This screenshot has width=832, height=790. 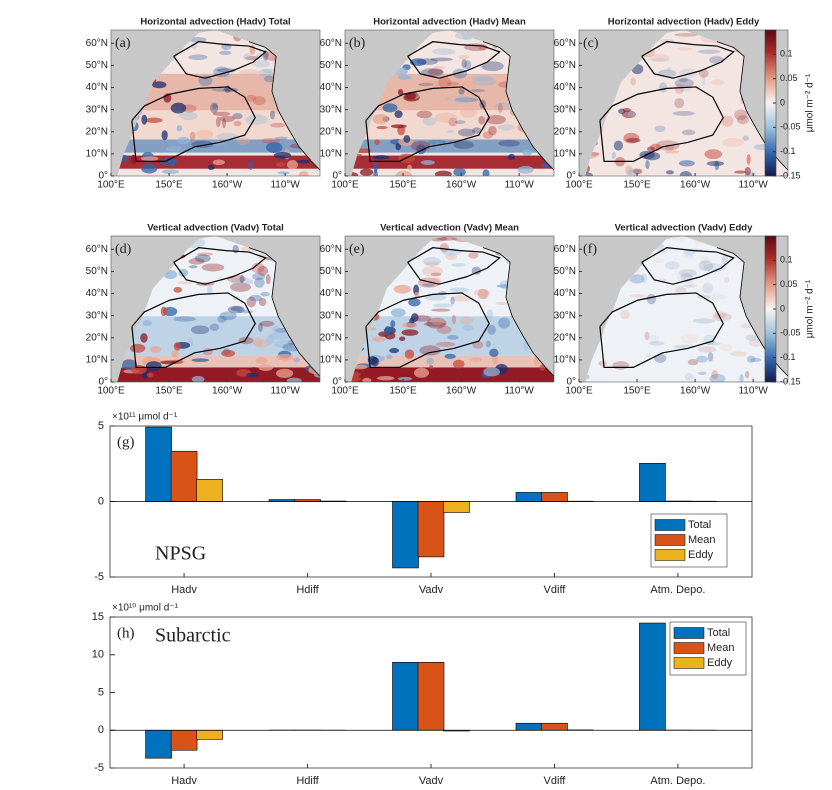 What do you see at coordinates (285, 391) in the screenshot?
I see `x-tick-label: 110°W` at bounding box center [285, 391].